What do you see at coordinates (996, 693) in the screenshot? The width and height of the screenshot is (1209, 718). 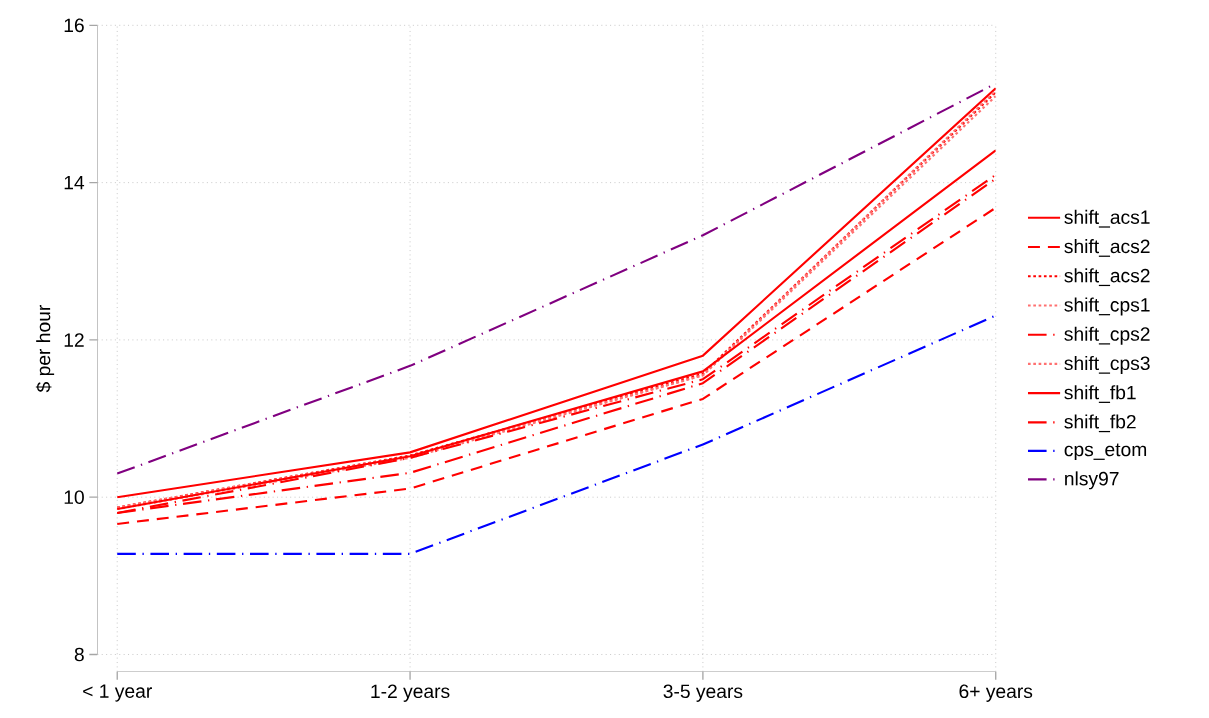 I see `x-tick-label: 6+ years` at bounding box center [996, 693].